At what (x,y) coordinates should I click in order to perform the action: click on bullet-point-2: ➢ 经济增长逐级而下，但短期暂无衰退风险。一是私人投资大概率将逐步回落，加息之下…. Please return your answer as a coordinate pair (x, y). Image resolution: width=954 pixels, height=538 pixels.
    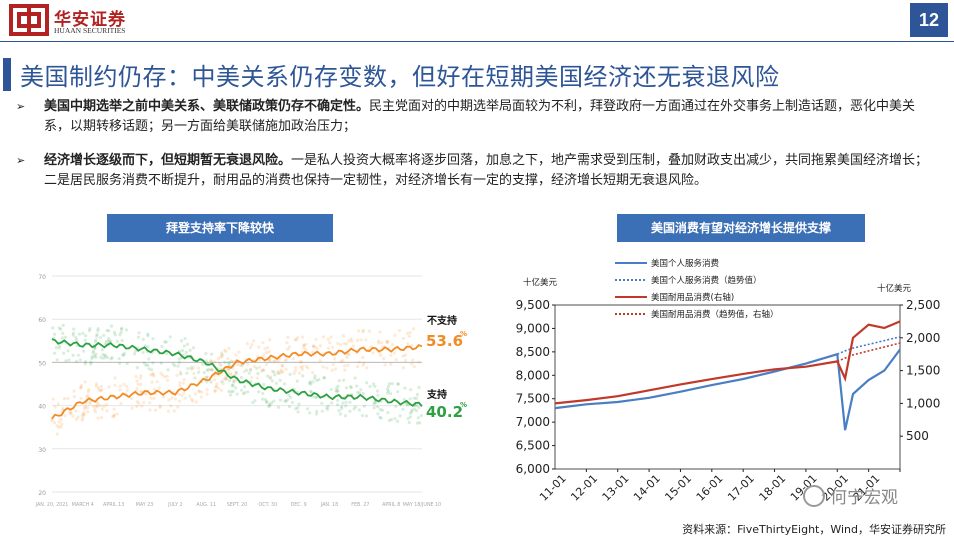
    Looking at the image, I should click on (478, 171).